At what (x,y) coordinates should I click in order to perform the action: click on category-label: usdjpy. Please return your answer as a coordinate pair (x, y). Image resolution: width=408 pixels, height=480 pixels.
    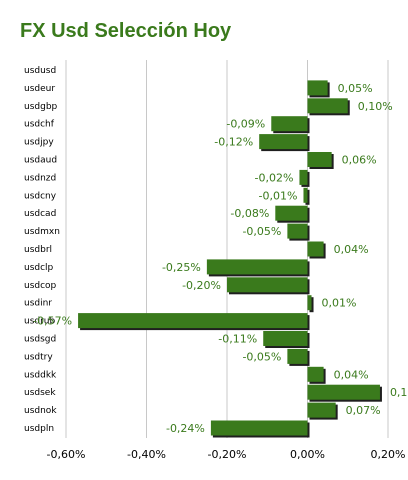
    Looking at the image, I should click on (39, 143).